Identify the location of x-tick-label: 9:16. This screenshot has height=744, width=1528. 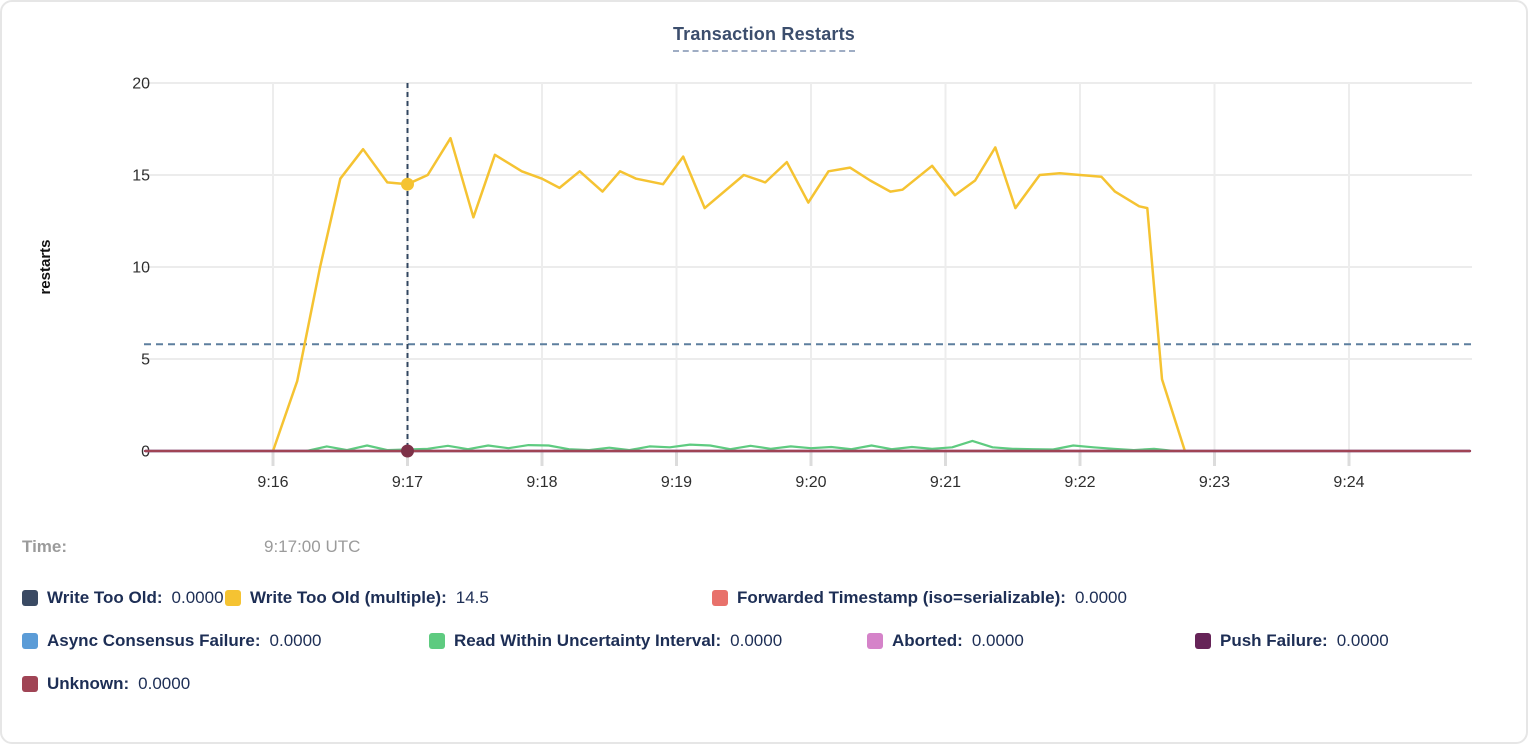
(272, 482).